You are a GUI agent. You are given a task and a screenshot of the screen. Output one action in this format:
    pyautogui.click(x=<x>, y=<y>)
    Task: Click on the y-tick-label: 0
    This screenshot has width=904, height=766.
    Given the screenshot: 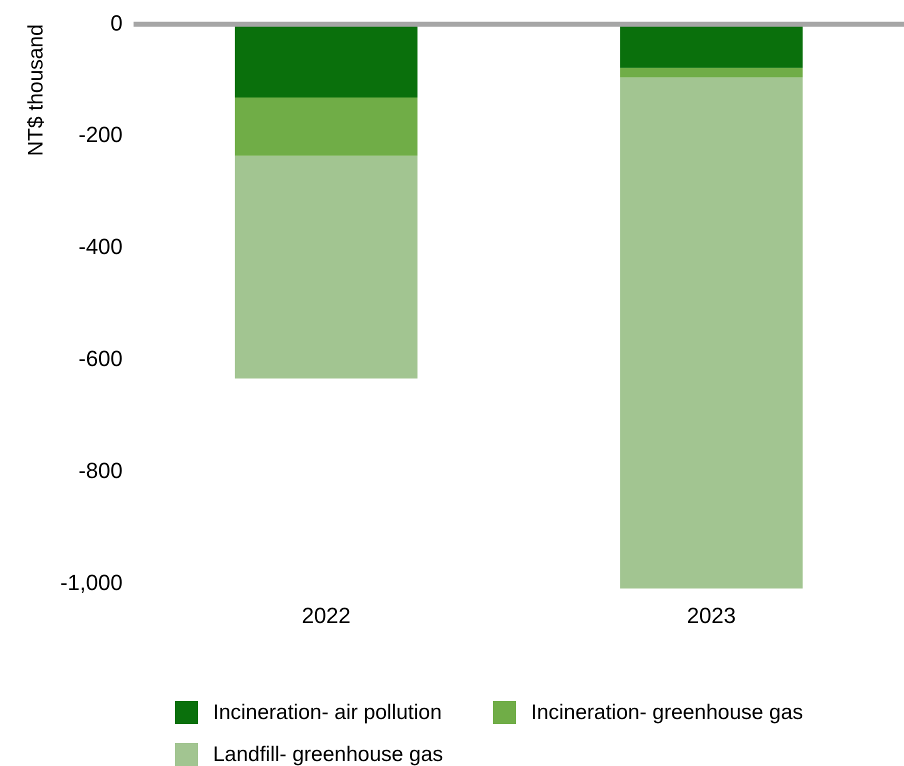 What is the action you would take?
    pyautogui.click(x=116, y=23)
    